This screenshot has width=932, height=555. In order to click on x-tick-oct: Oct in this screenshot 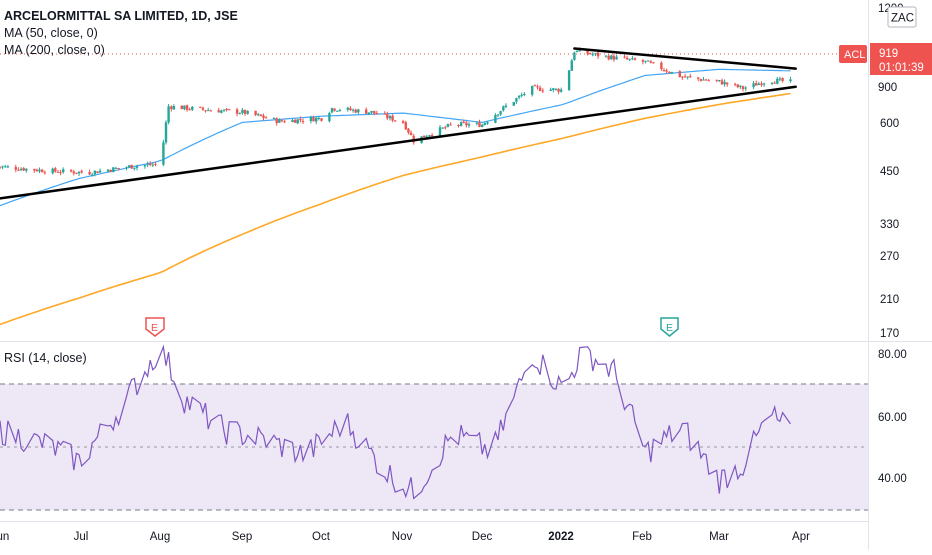, I will do `click(321, 537)`.